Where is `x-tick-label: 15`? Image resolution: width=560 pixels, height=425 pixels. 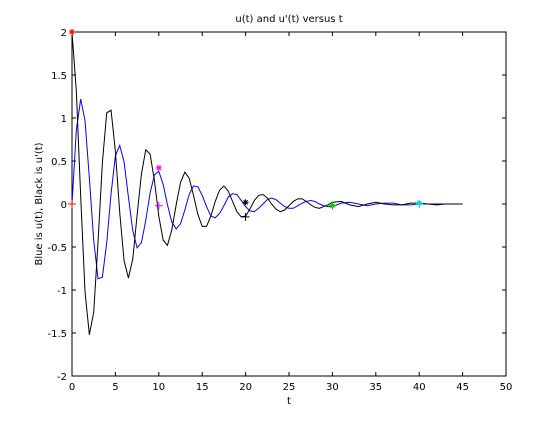 x-tick-label: 15 is located at coordinates (202, 387).